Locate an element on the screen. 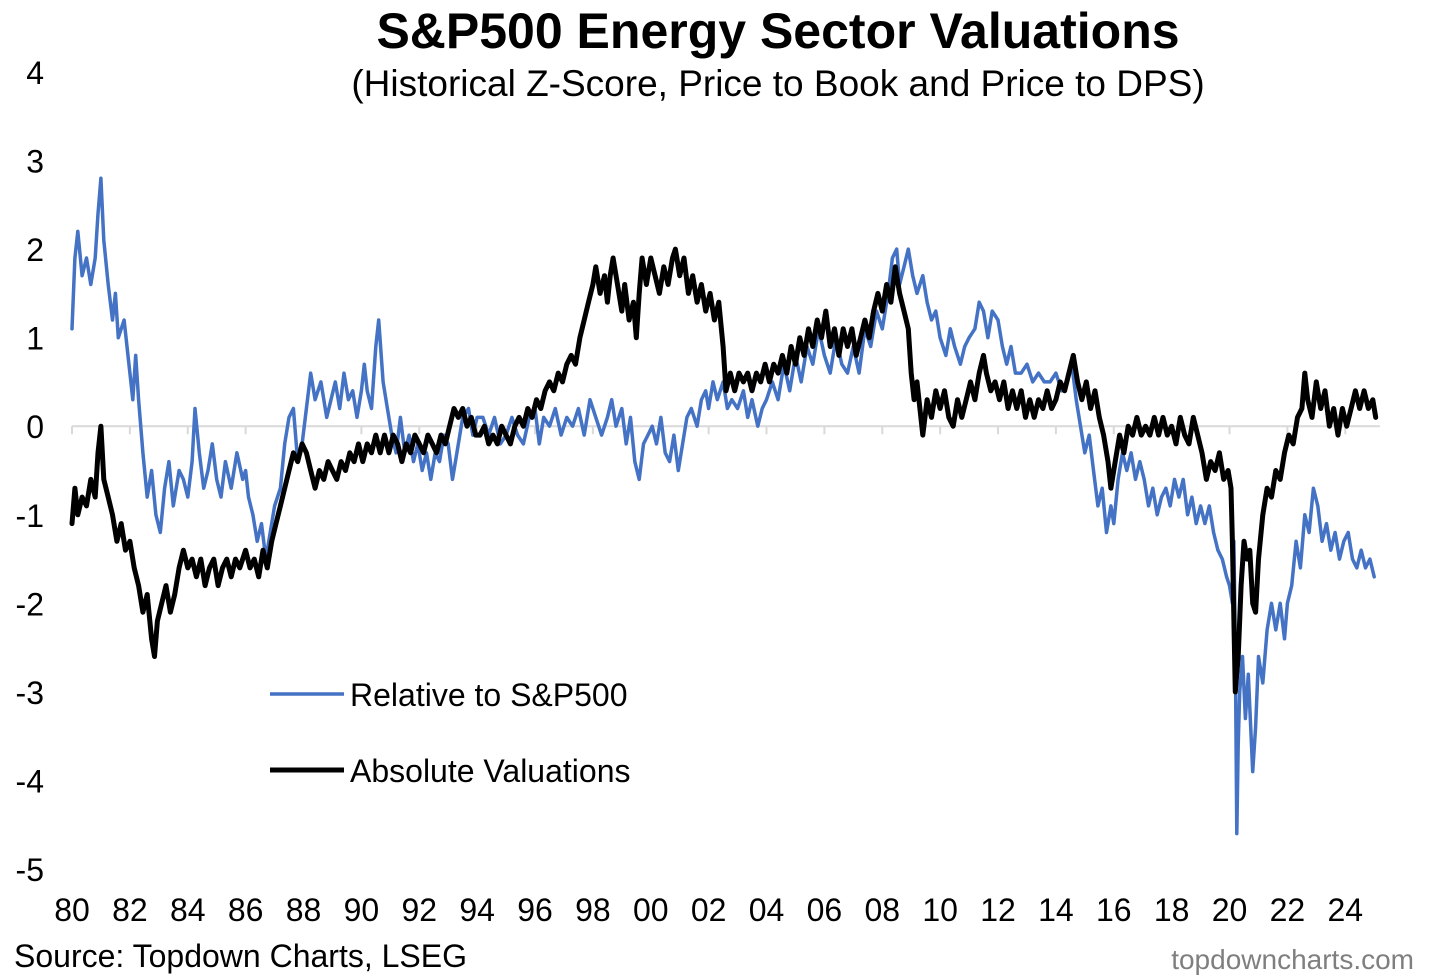 The height and width of the screenshot is (980, 1430). x-tick-label: 06 is located at coordinates (825, 910).